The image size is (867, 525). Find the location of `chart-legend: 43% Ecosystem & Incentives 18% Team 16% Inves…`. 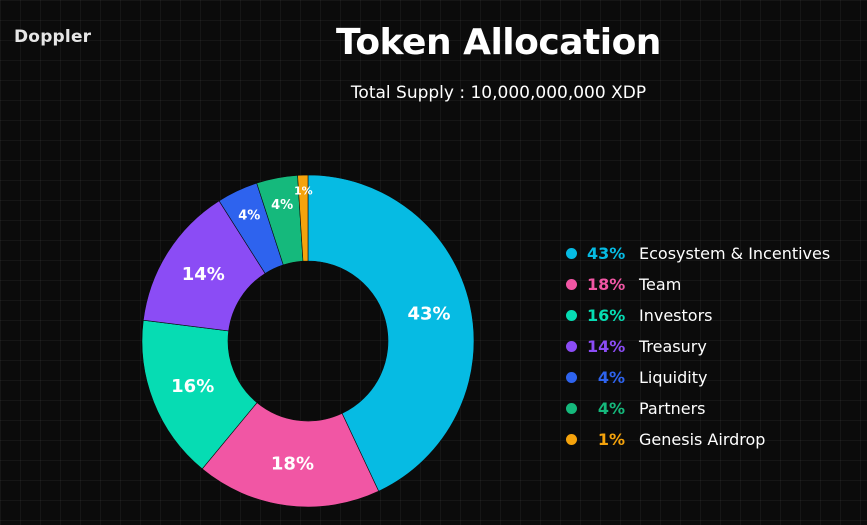

chart-legend: 43% Ecosystem & Incentives 18% Team 16% Inves… is located at coordinates (698, 346).